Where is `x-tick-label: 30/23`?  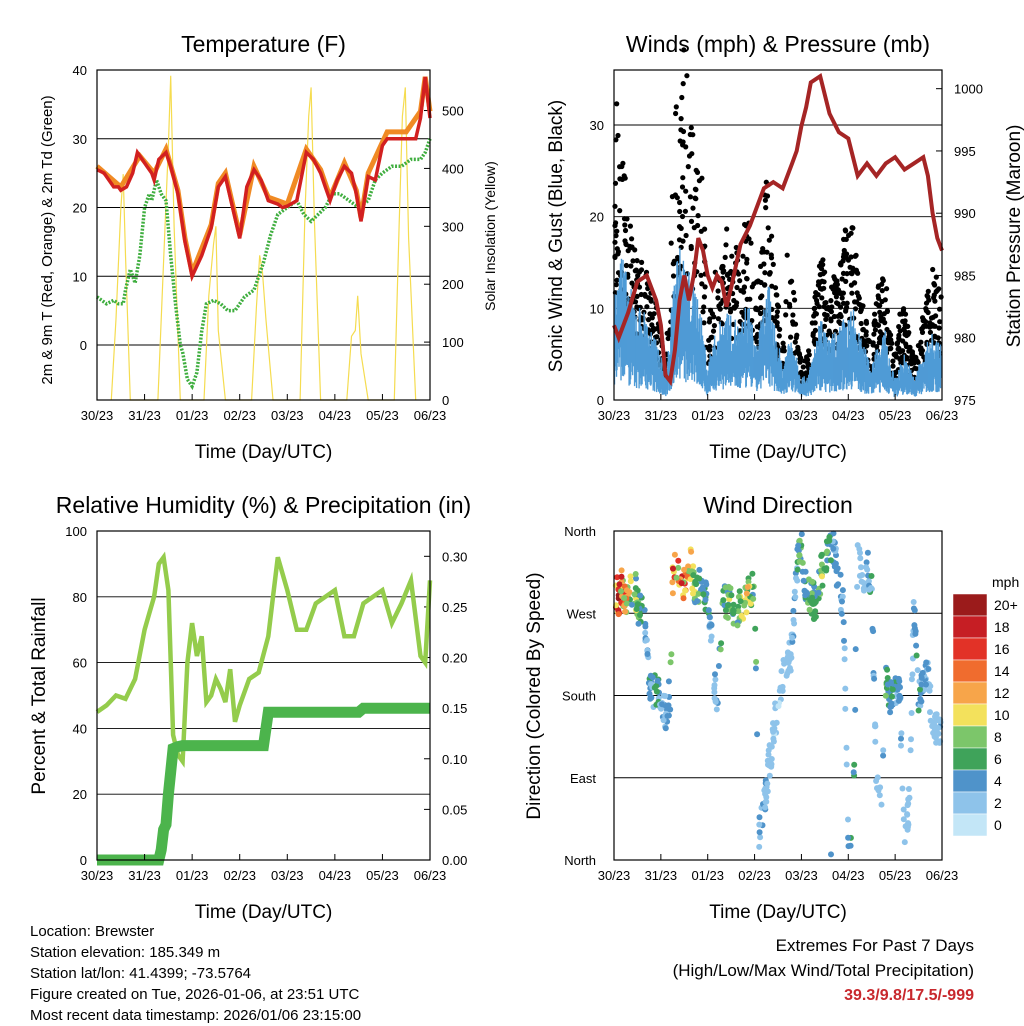
x-tick-label: 30/23 is located at coordinates (614, 875).